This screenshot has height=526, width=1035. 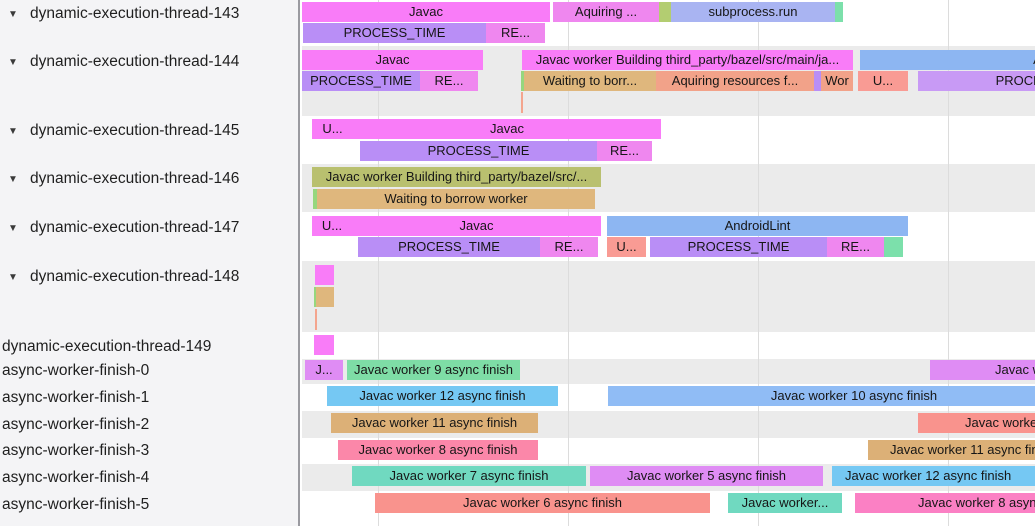 I want to click on track-label-dynamic-execution-thread-143: ▼ dynamic-execution-thread-143, so click(x=149, y=13).